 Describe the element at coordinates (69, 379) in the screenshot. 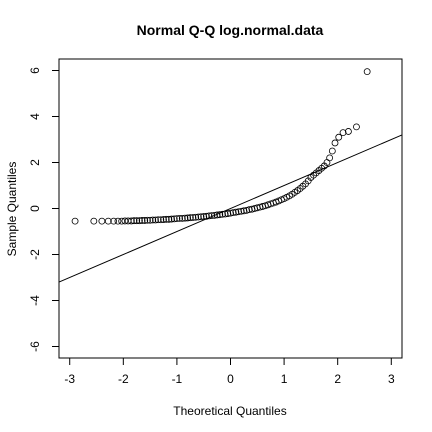

I see `x-tick-label: -3` at that location.